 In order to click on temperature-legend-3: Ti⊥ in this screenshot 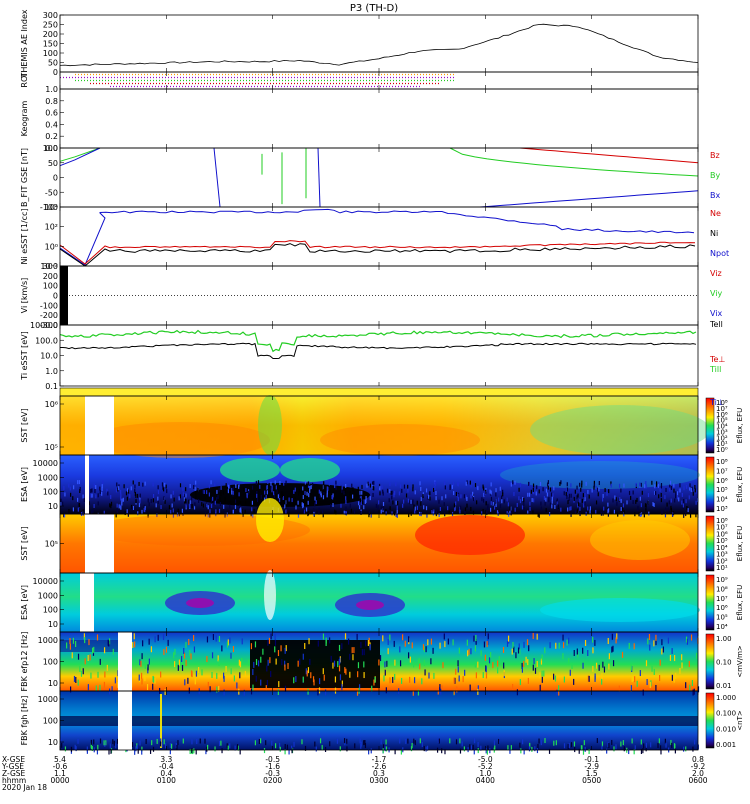, I will do `click(716, 402)`.